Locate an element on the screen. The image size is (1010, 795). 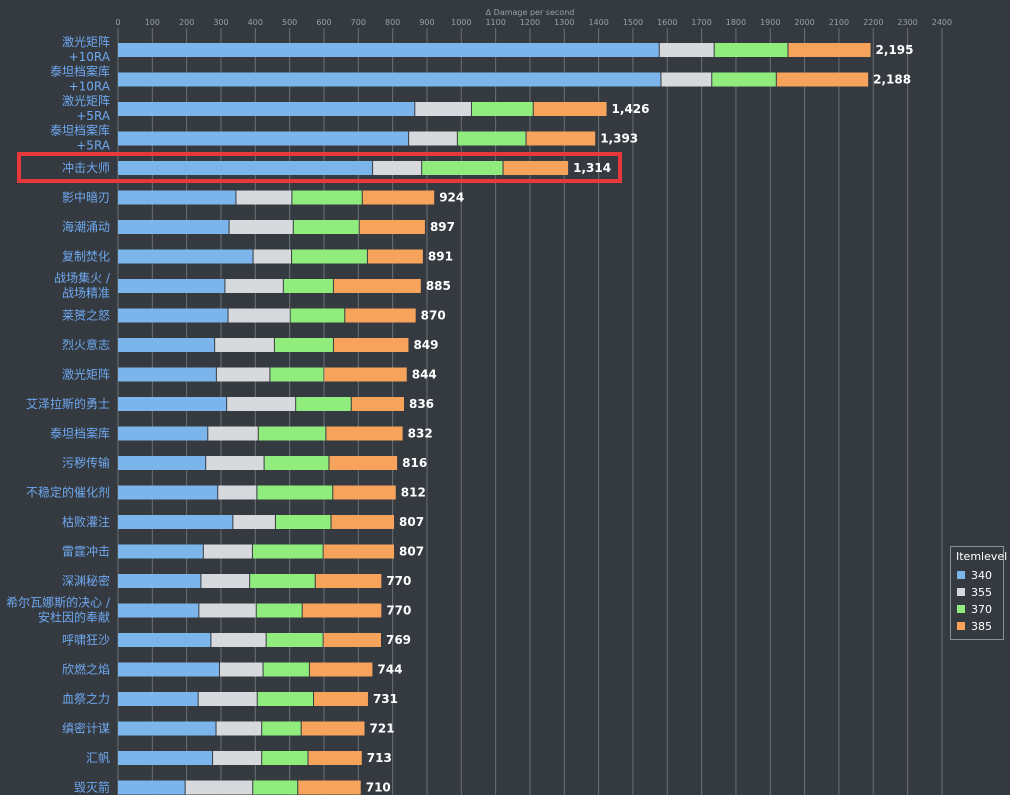
category-label: 冲击大师 is located at coordinates (86, 167).